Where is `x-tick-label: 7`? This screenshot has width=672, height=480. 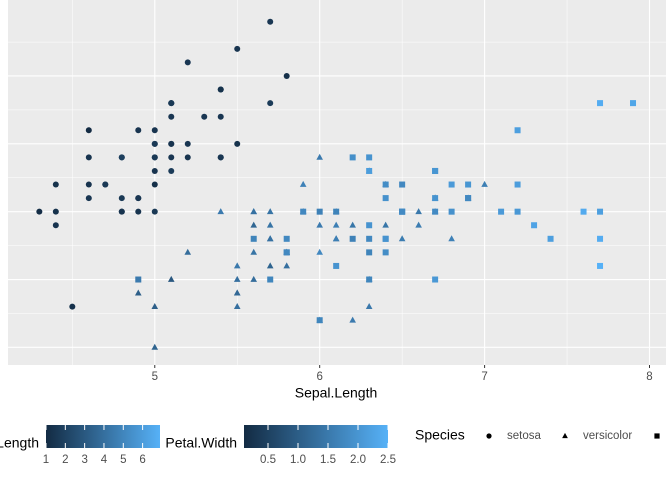 x-tick-label: 7 is located at coordinates (484, 377).